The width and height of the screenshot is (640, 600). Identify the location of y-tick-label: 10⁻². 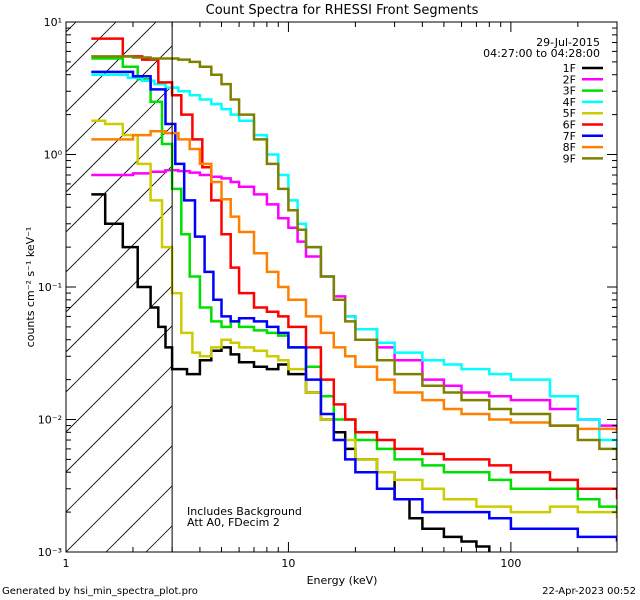
(50, 420).